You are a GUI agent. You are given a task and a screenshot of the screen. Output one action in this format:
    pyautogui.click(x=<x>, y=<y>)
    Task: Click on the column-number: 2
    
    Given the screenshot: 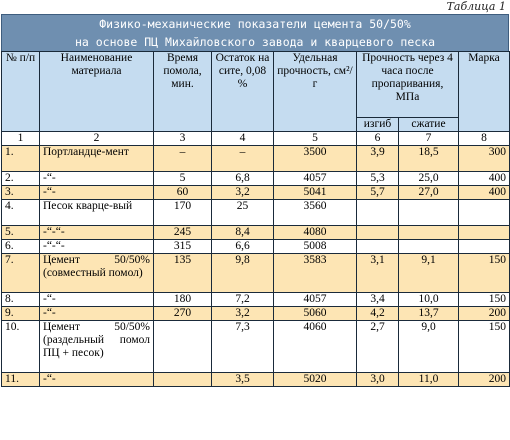 What is the action you would take?
    pyautogui.click(x=96, y=138)
    